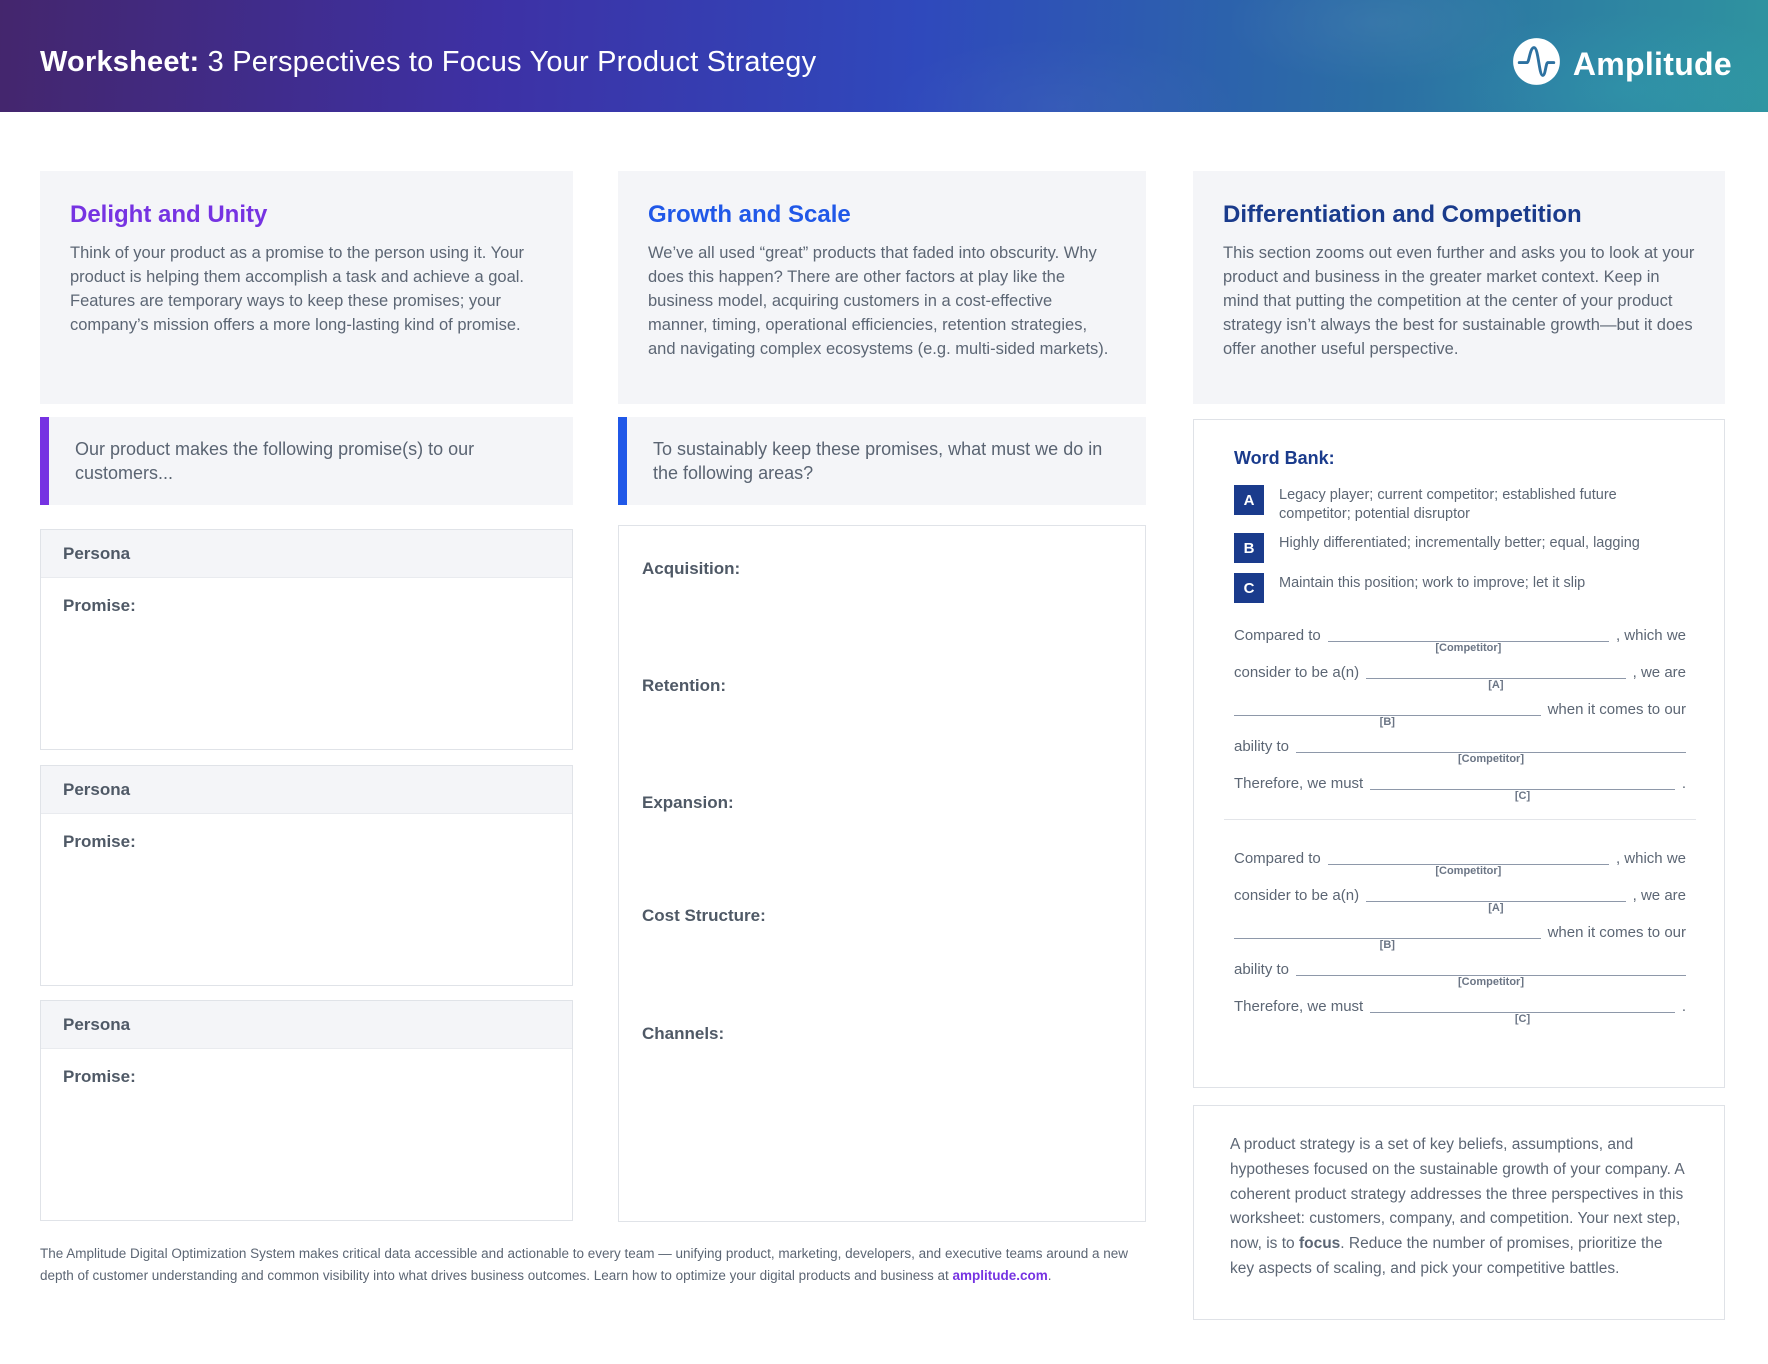 Image resolution: width=1768 pixels, height=1364 pixels. I want to click on area-field-acquisition: Acquisition:, so click(691, 568).